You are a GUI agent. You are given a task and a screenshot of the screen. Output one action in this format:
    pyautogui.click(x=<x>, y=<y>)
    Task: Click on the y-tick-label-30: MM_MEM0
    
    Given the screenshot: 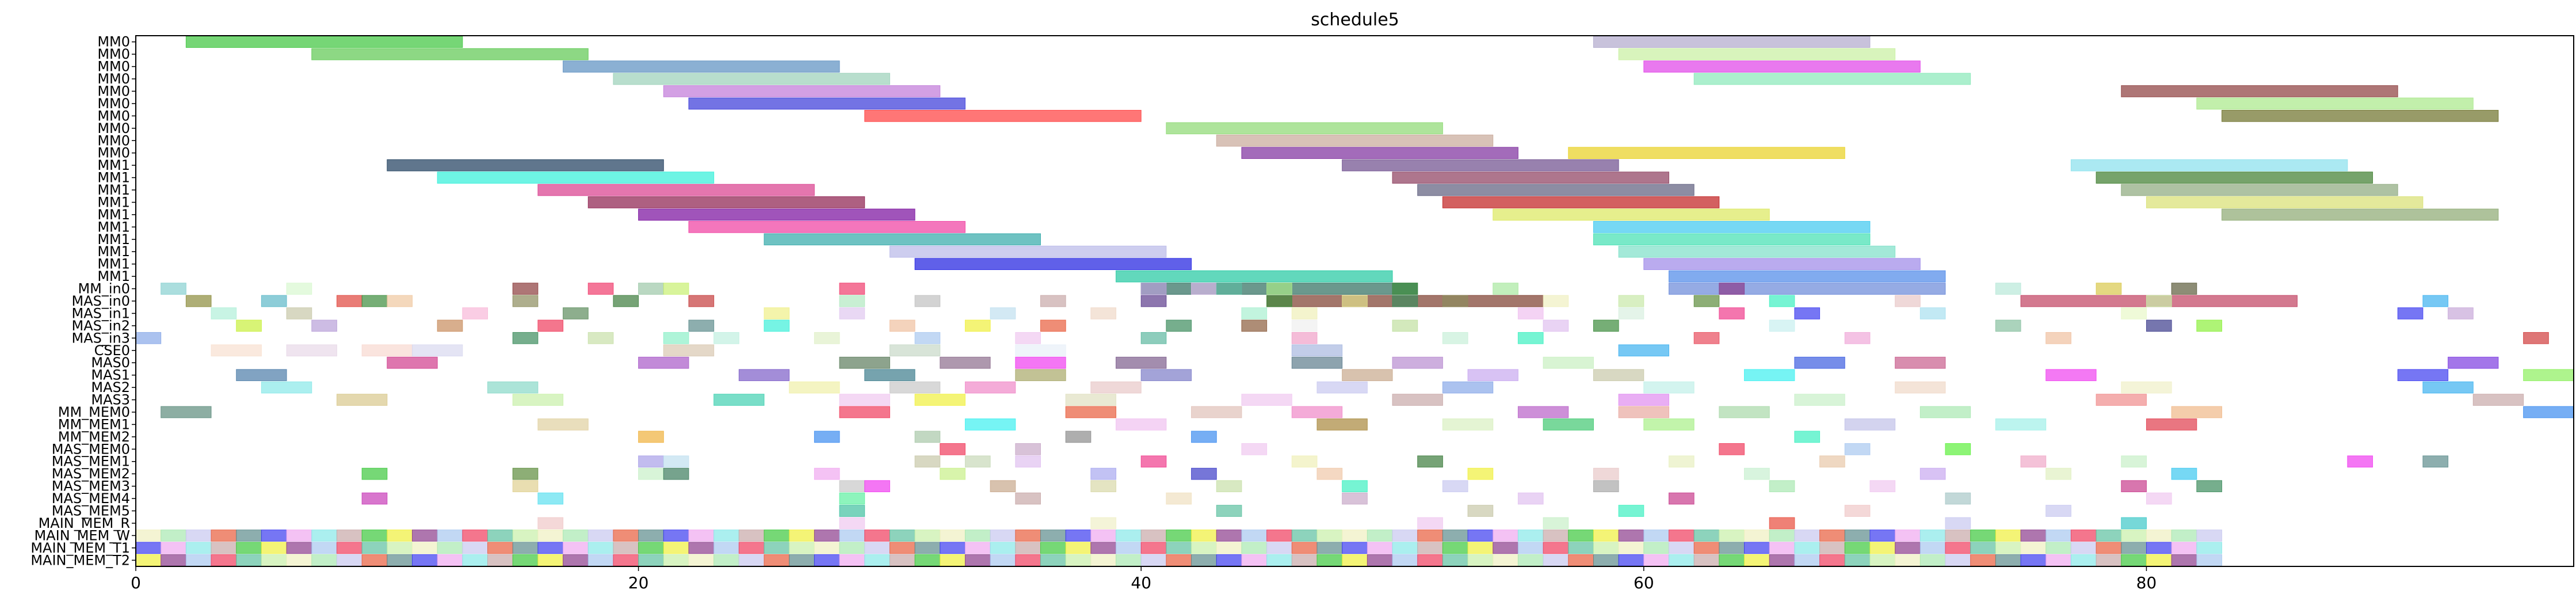 What is the action you would take?
    pyautogui.click(x=94, y=412)
    